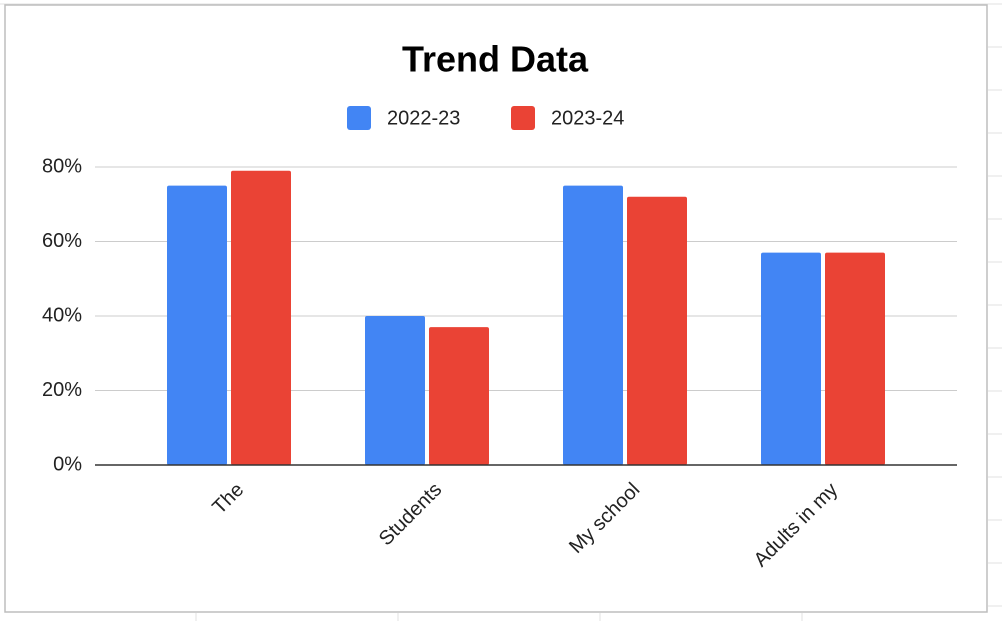  I want to click on y-tick-label: 20%, so click(62, 390).